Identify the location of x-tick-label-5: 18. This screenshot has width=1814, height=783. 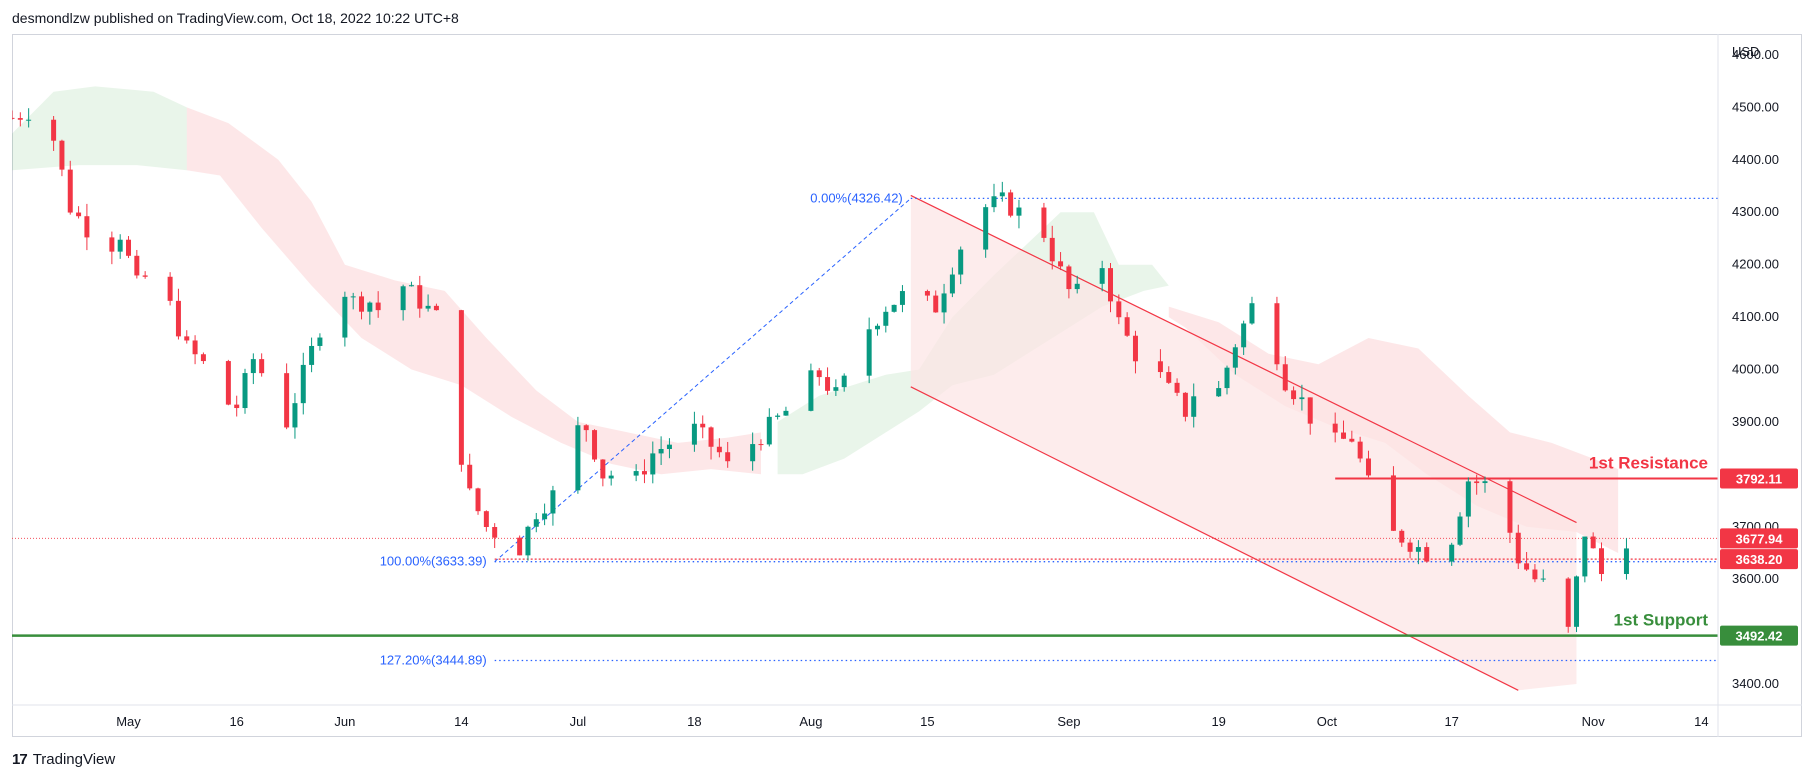
(694, 721).